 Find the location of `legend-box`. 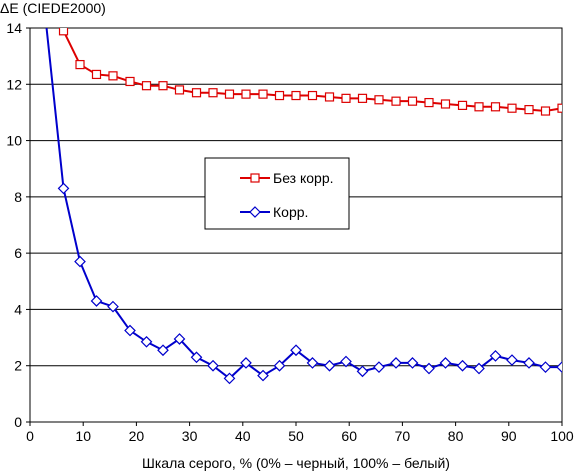

legend-box is located at coordinates (277, 193).